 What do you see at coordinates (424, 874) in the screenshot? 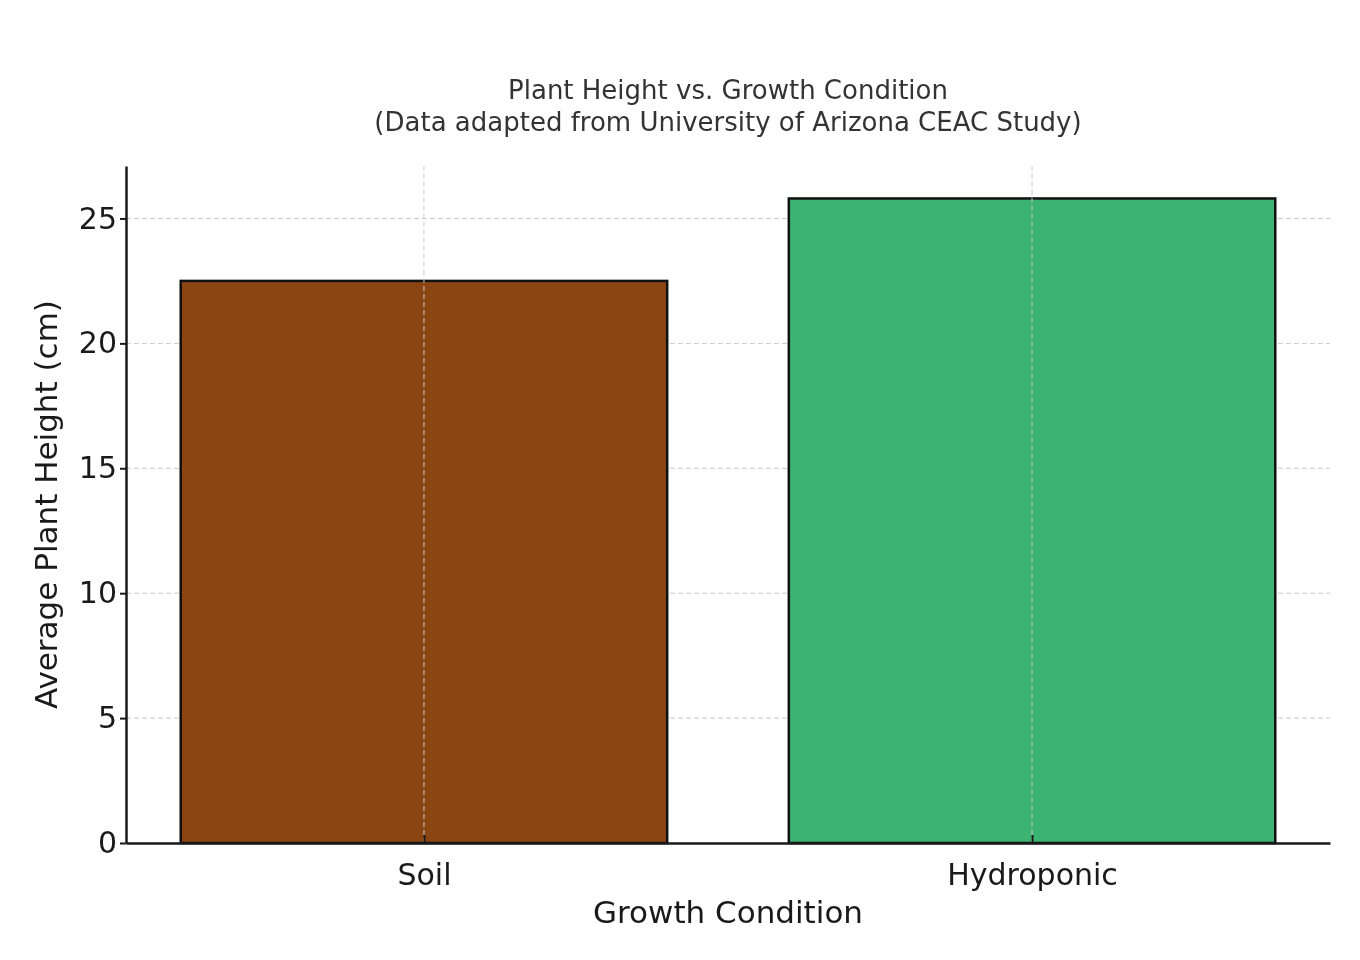
I see `x-tick-label: Soil` at bounding box center [424, 874].